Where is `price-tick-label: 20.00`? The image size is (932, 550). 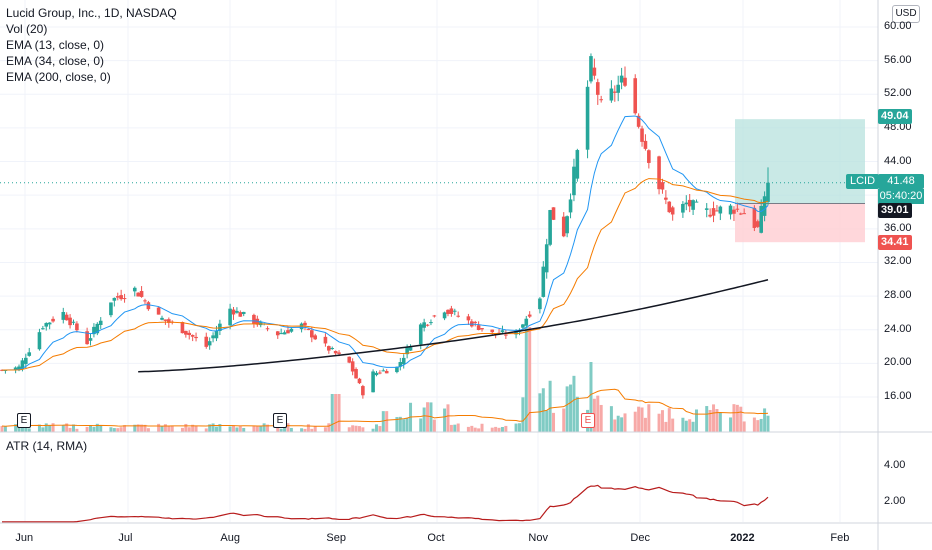
price-tick-label: 20.00 is located at coordinates (898, 362).